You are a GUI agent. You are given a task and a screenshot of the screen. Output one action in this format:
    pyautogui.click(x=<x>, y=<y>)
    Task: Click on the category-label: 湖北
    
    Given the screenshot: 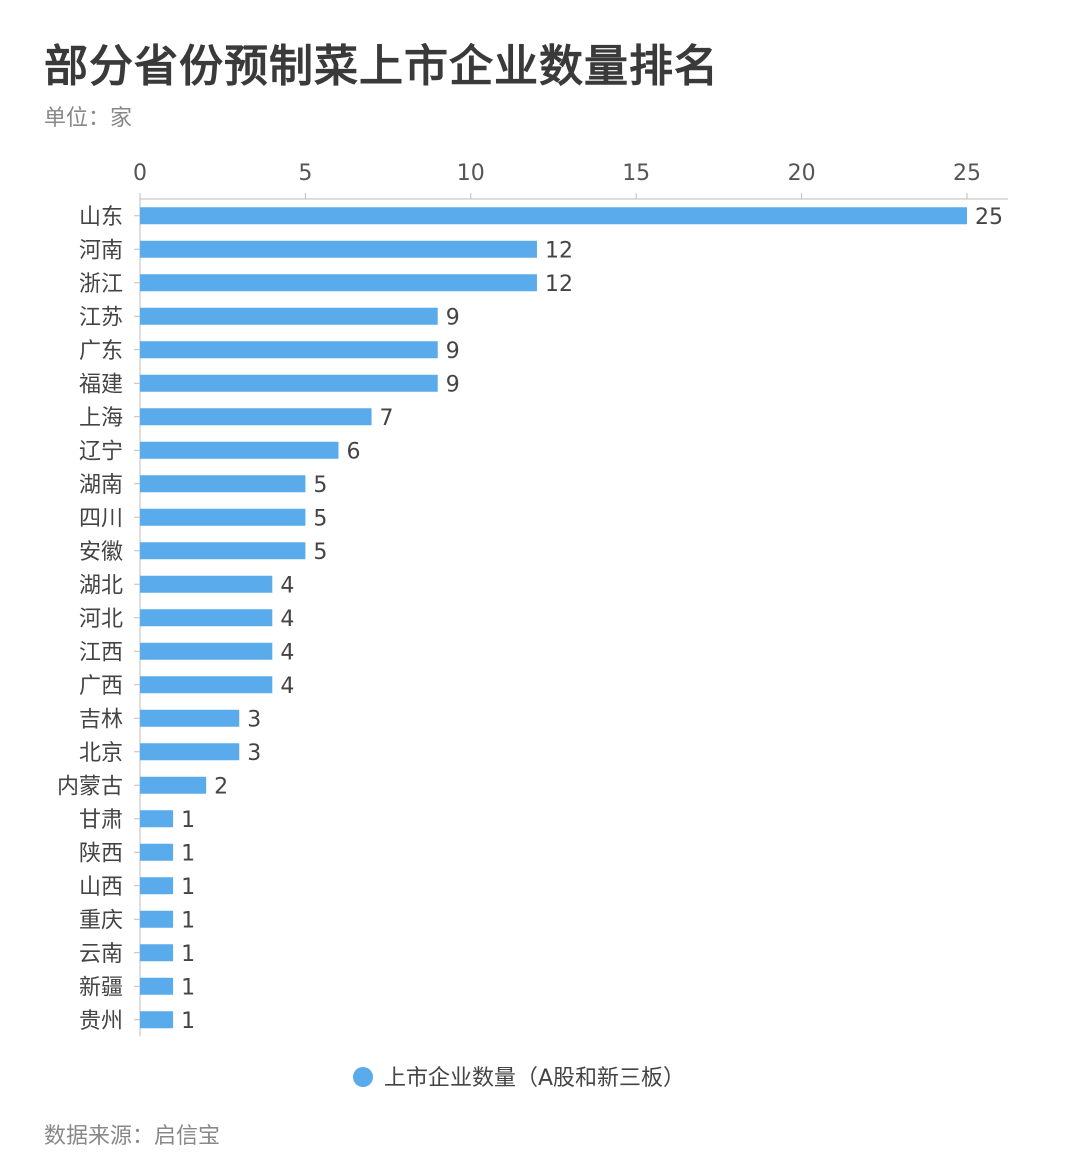 What is the action you would take?
    pyautogui.click(x=101, y=585)
    